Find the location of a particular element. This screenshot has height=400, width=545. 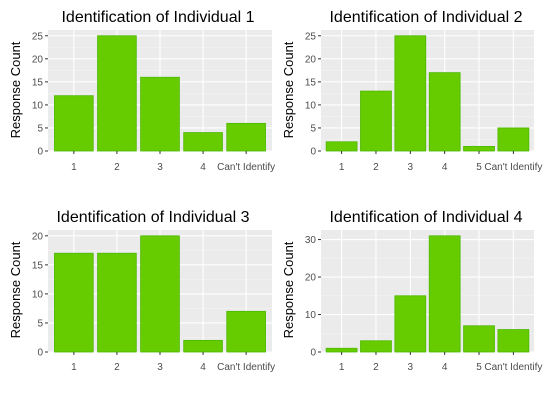

chart-title: Identification of Individual 1 is located at coordinates (157, 17).